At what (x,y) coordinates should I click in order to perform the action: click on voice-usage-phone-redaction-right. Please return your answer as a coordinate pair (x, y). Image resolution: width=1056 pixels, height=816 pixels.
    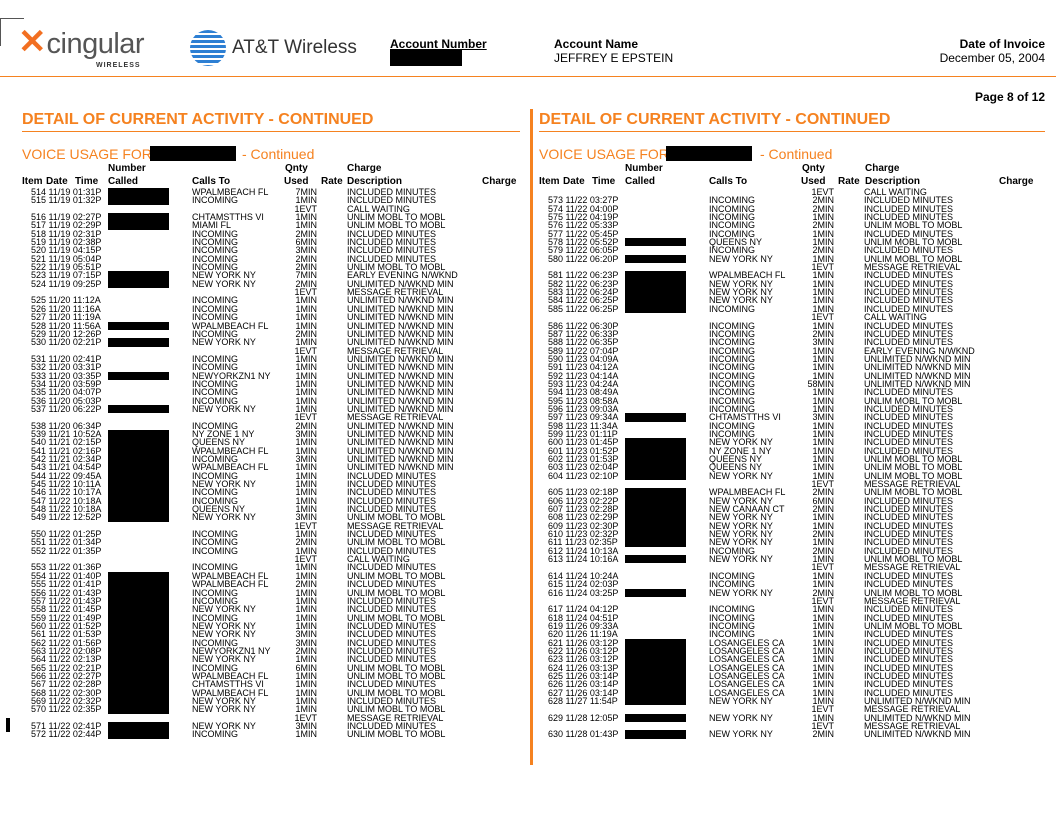
    Looking at the image, I should click on (709, 153).